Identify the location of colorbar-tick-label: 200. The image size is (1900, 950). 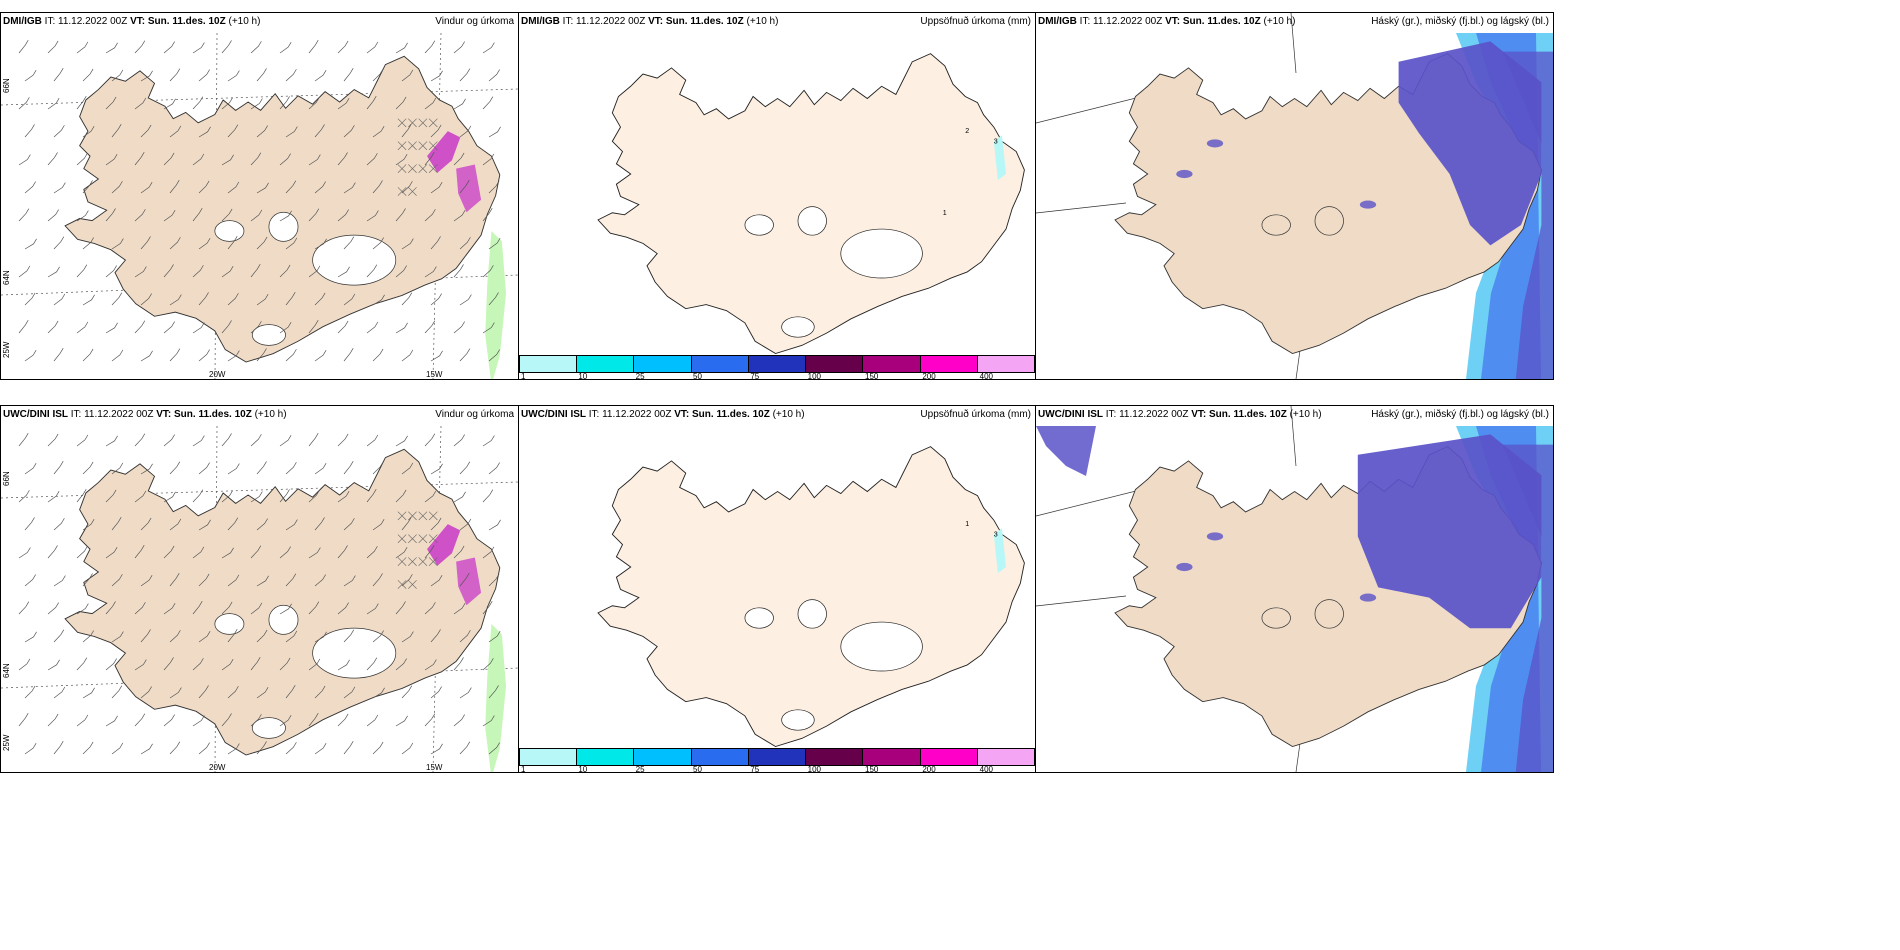
(929, 376).